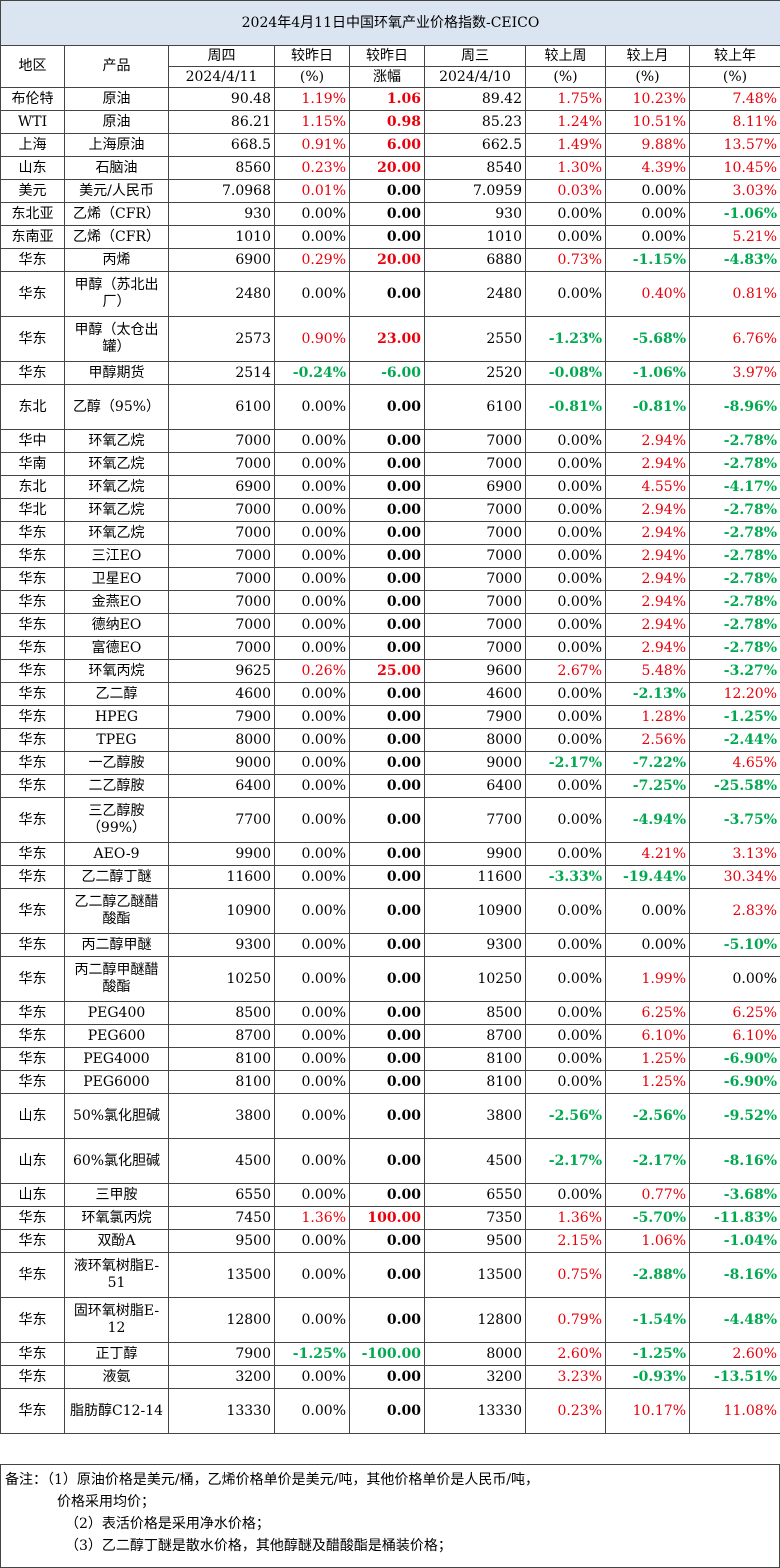 The image size is (780, 1568). What do you see at coordinates (116, 671) in the screenshot?
I see `cell-product: 环氧丙烷` at bounding box center [116, 671].